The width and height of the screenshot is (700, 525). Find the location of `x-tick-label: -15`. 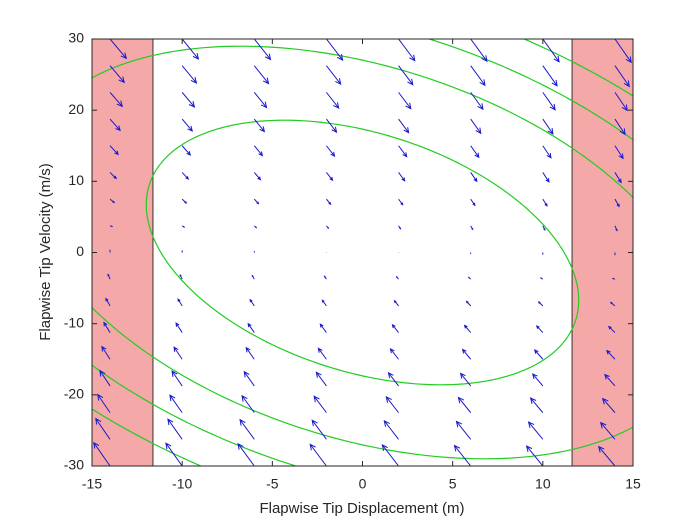

x-tick-label: -15 is located at coordinates (92, 484).